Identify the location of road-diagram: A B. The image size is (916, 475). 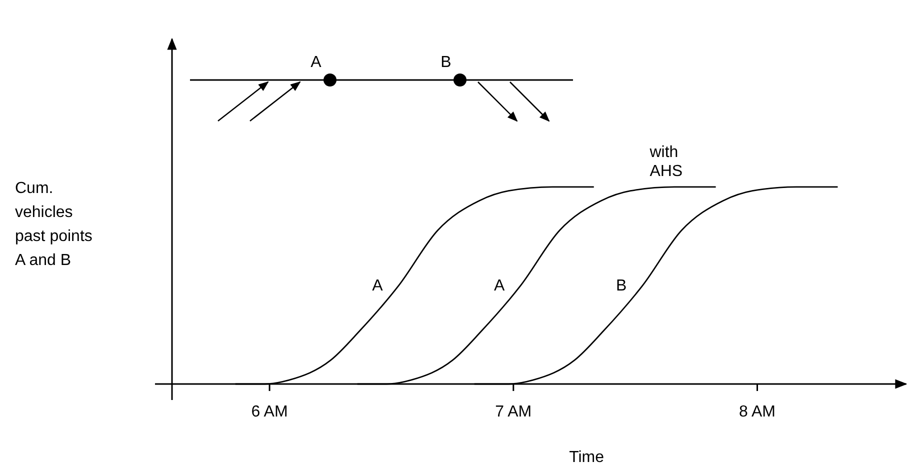
(381, 88).